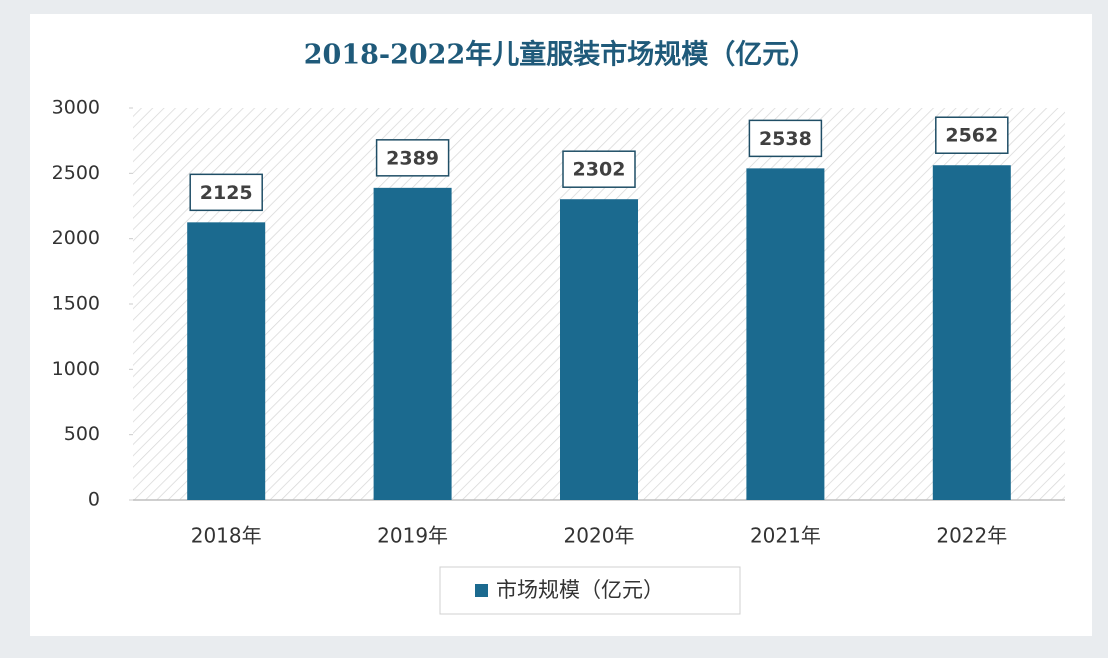  I want to click on x-tick-label: 2021年, so click(785, 536).